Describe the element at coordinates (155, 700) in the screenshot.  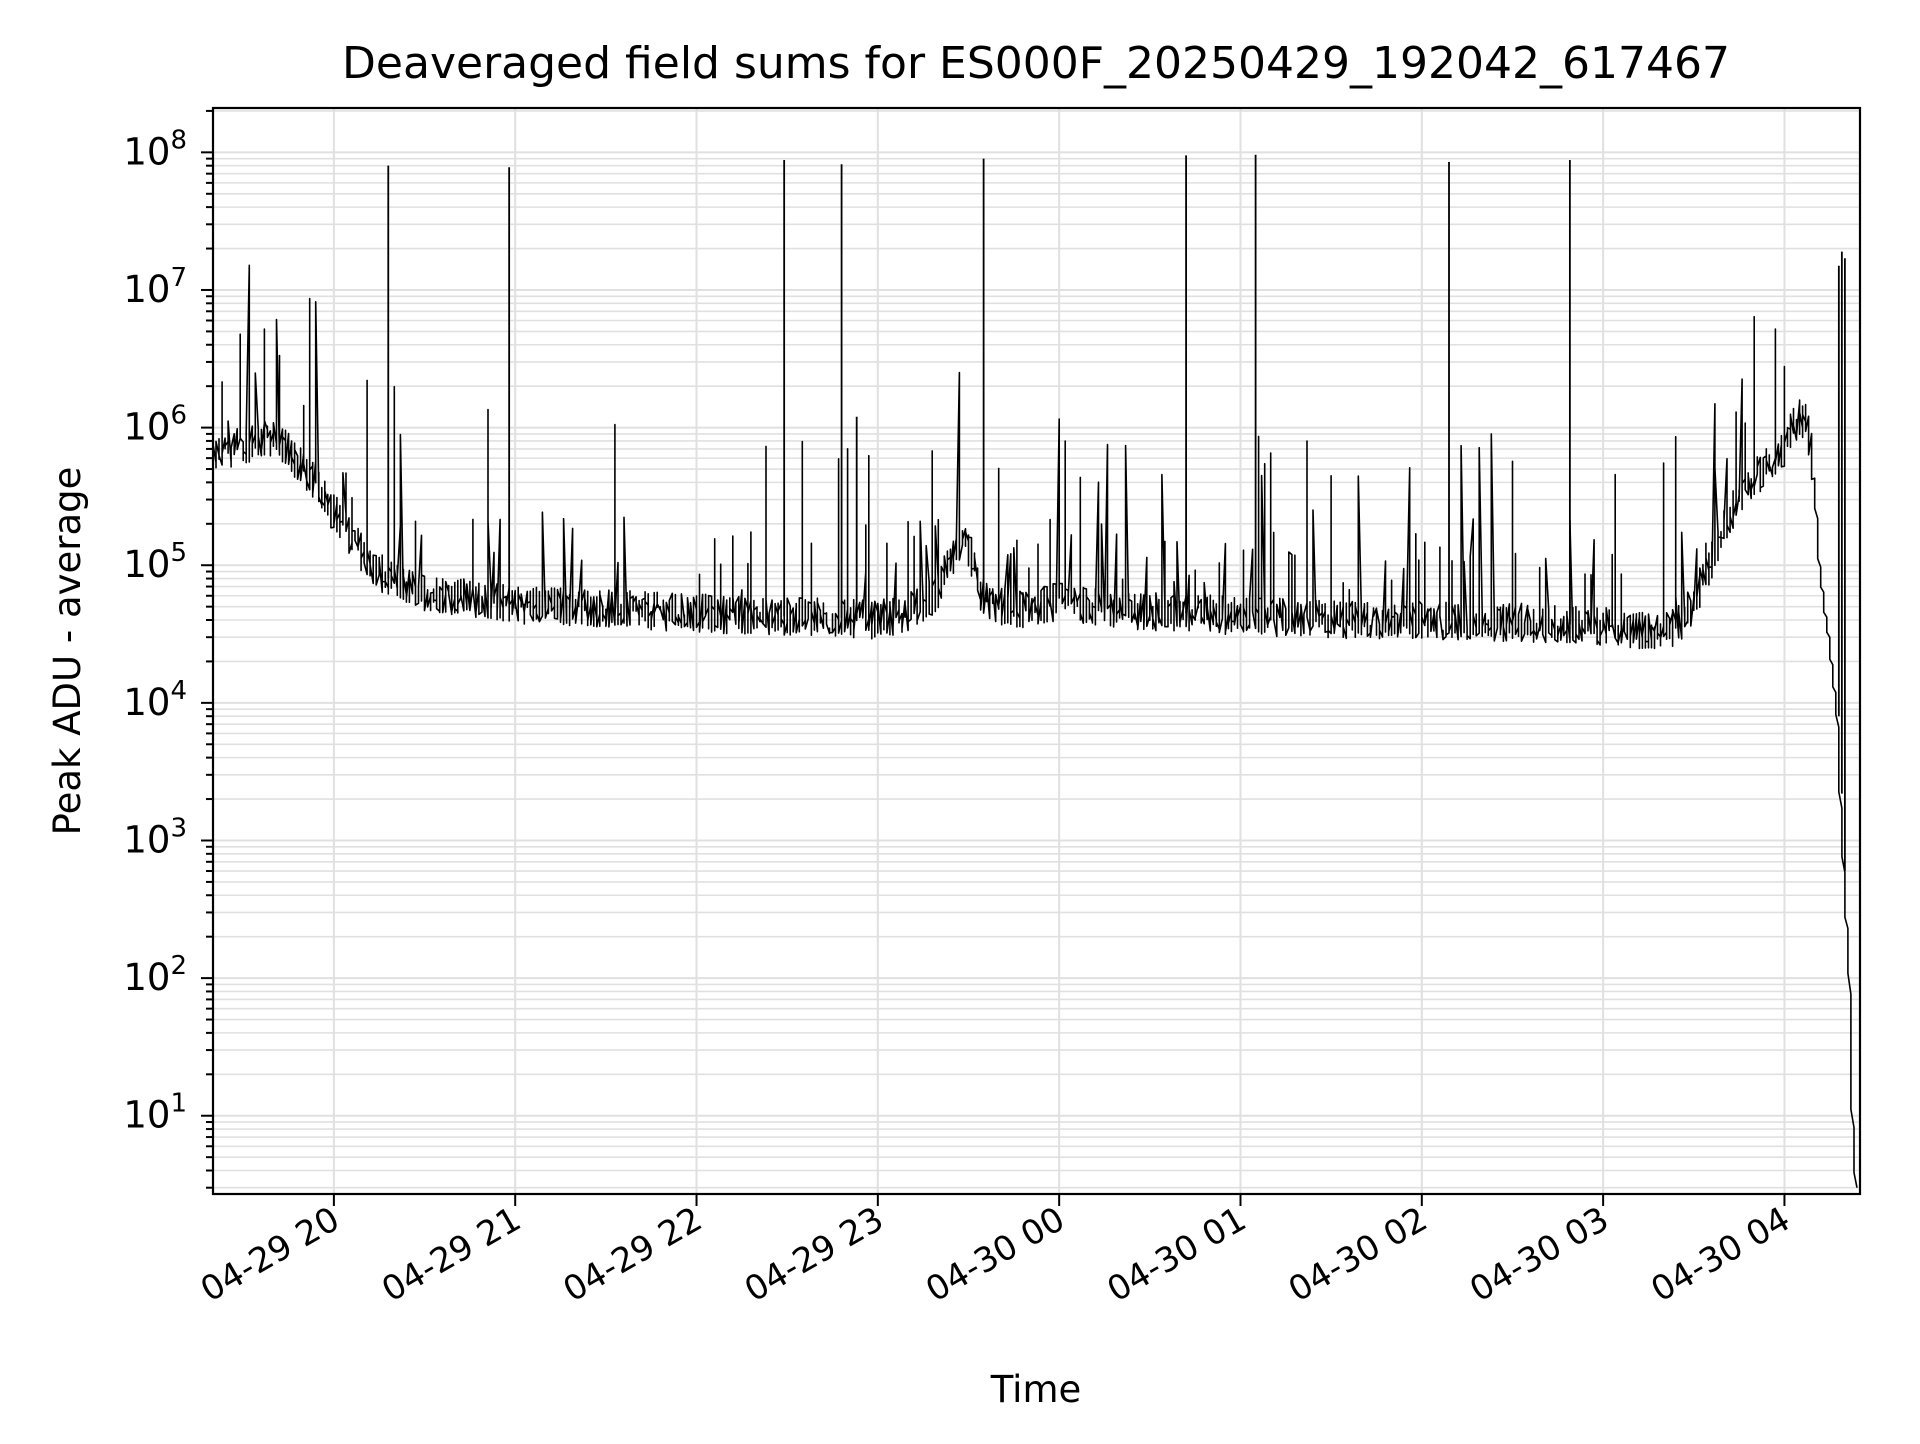
I see `y-tick-label: 104` at that location.